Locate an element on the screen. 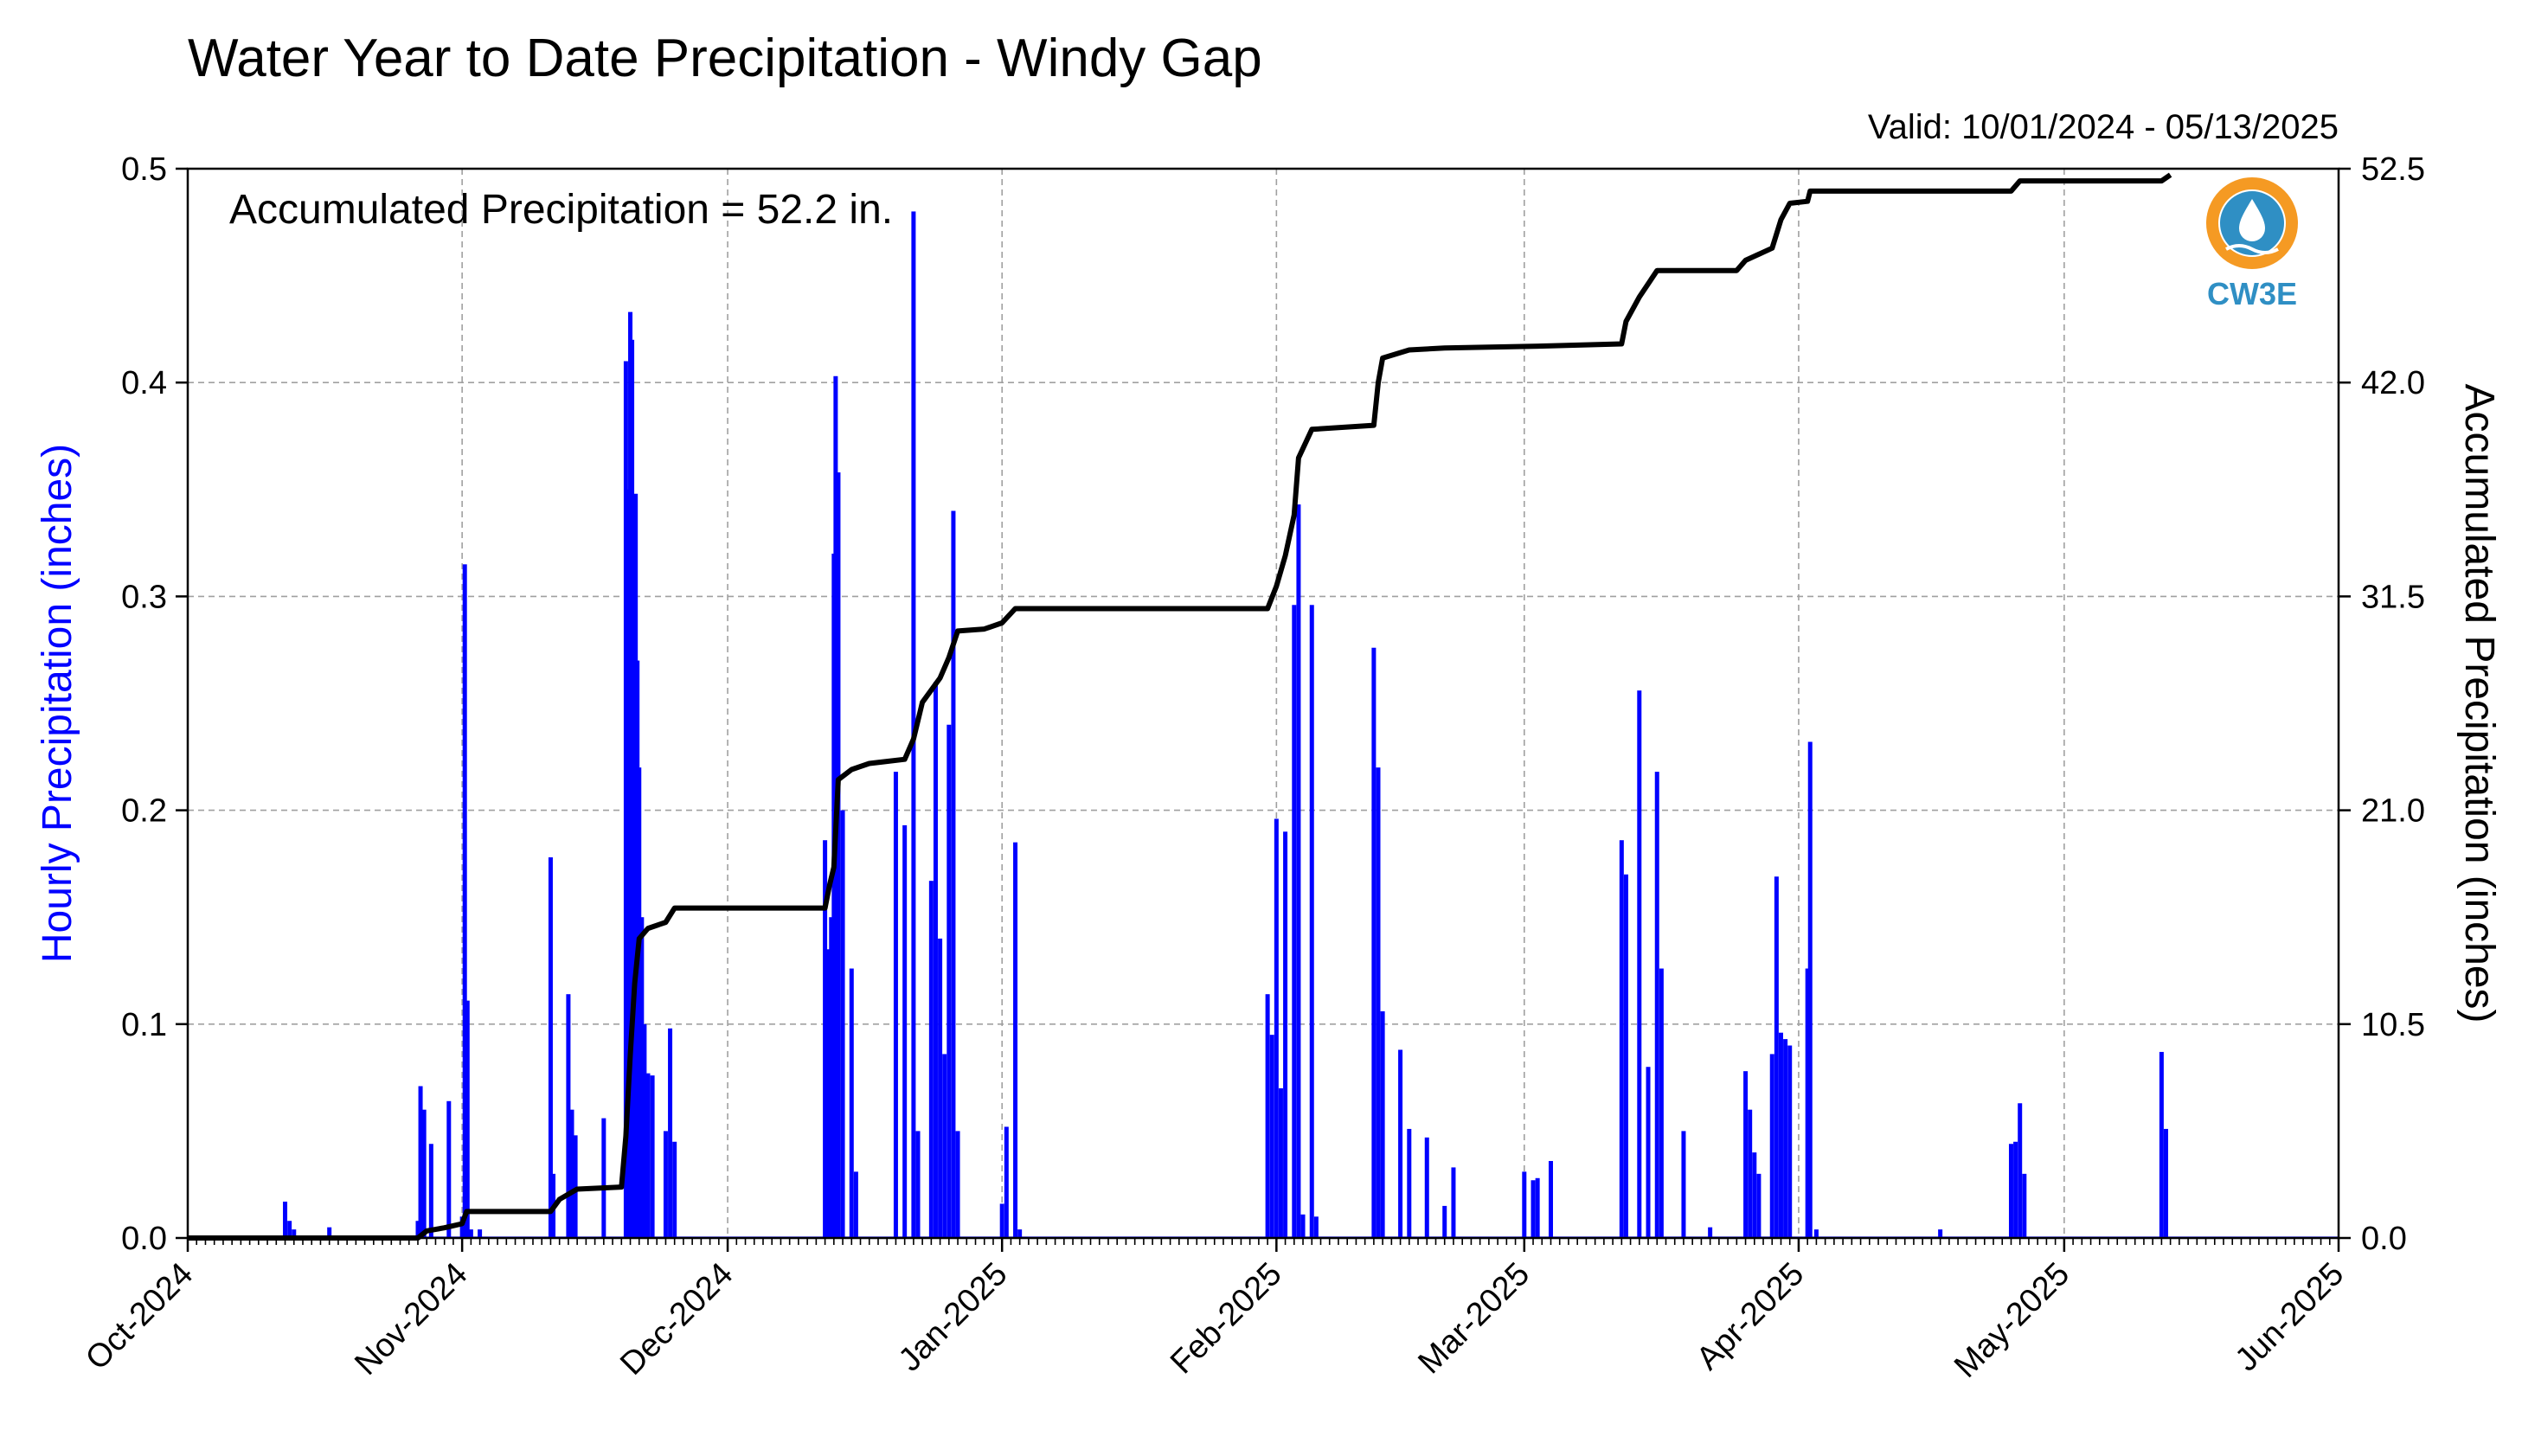  logo-wave-icon is located at coordinates (2252, 249).